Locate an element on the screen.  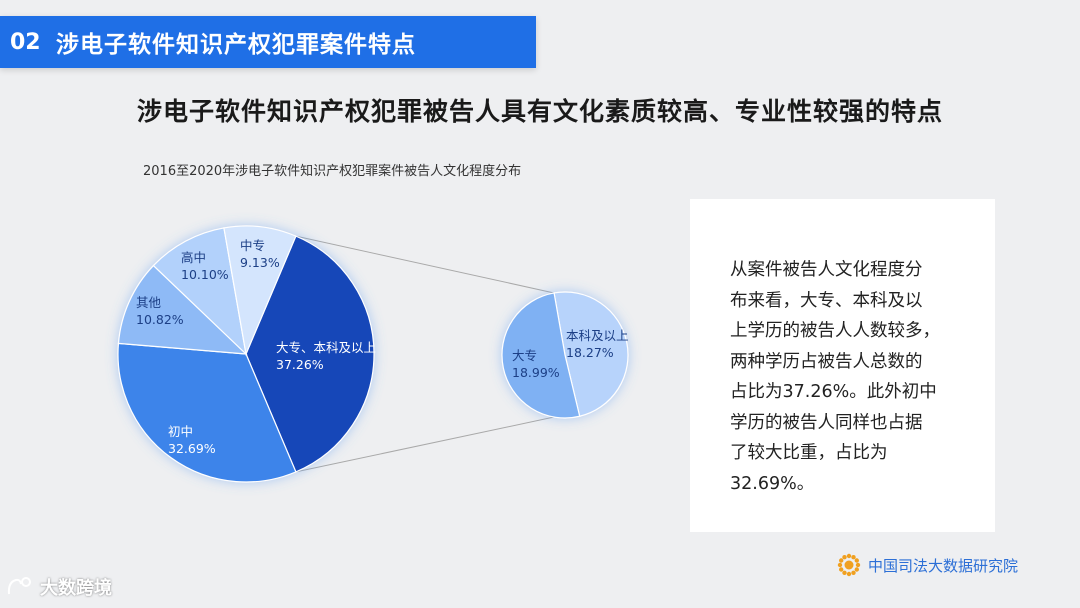
description-line: 学历的被告人同样也占据 is located at coordinates (826, 422).